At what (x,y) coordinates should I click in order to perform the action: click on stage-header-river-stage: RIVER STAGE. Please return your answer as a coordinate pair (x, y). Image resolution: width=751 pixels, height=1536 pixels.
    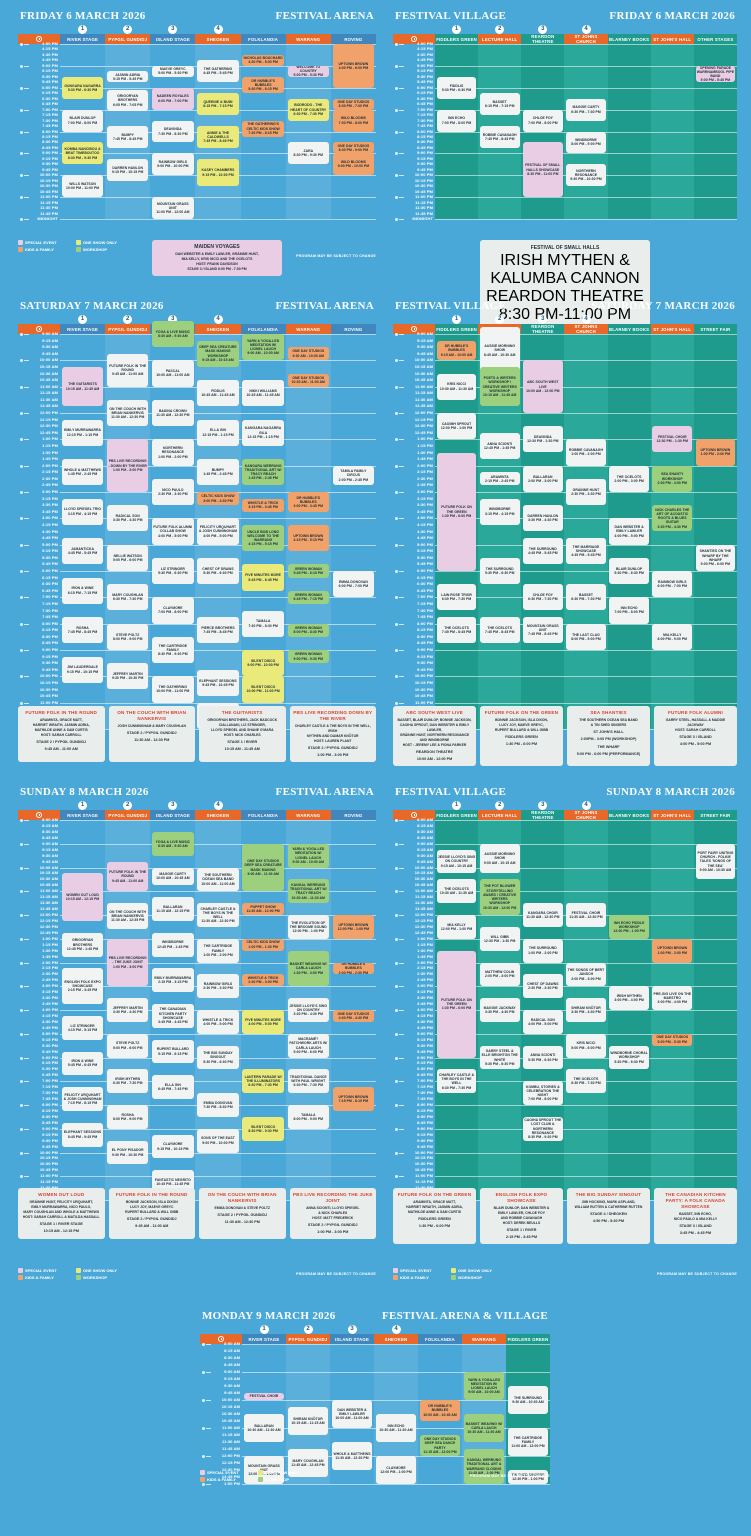
    Looking at the image, I should click on (83, 329).